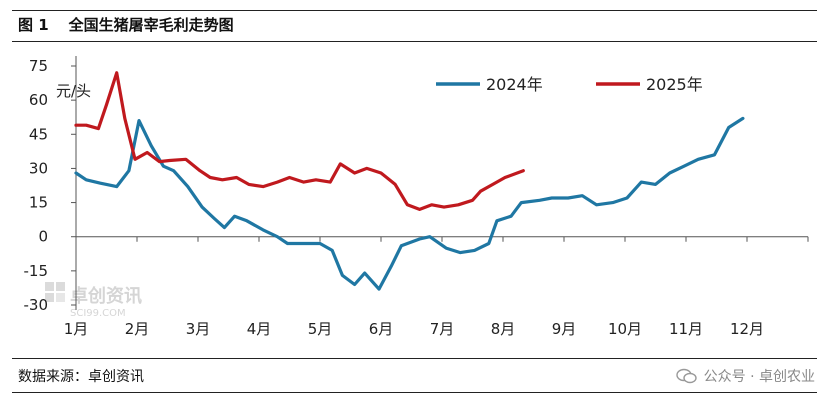  I want to click on watermark-logo-icon, so click(55, 292).